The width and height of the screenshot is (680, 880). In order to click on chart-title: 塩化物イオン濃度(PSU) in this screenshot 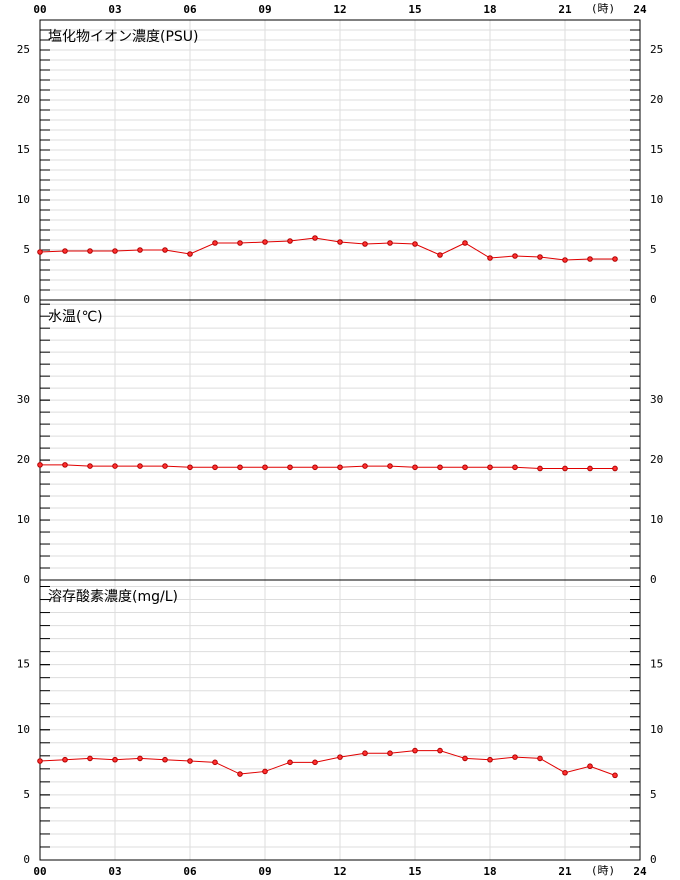, I will do `click(123, 37)`.